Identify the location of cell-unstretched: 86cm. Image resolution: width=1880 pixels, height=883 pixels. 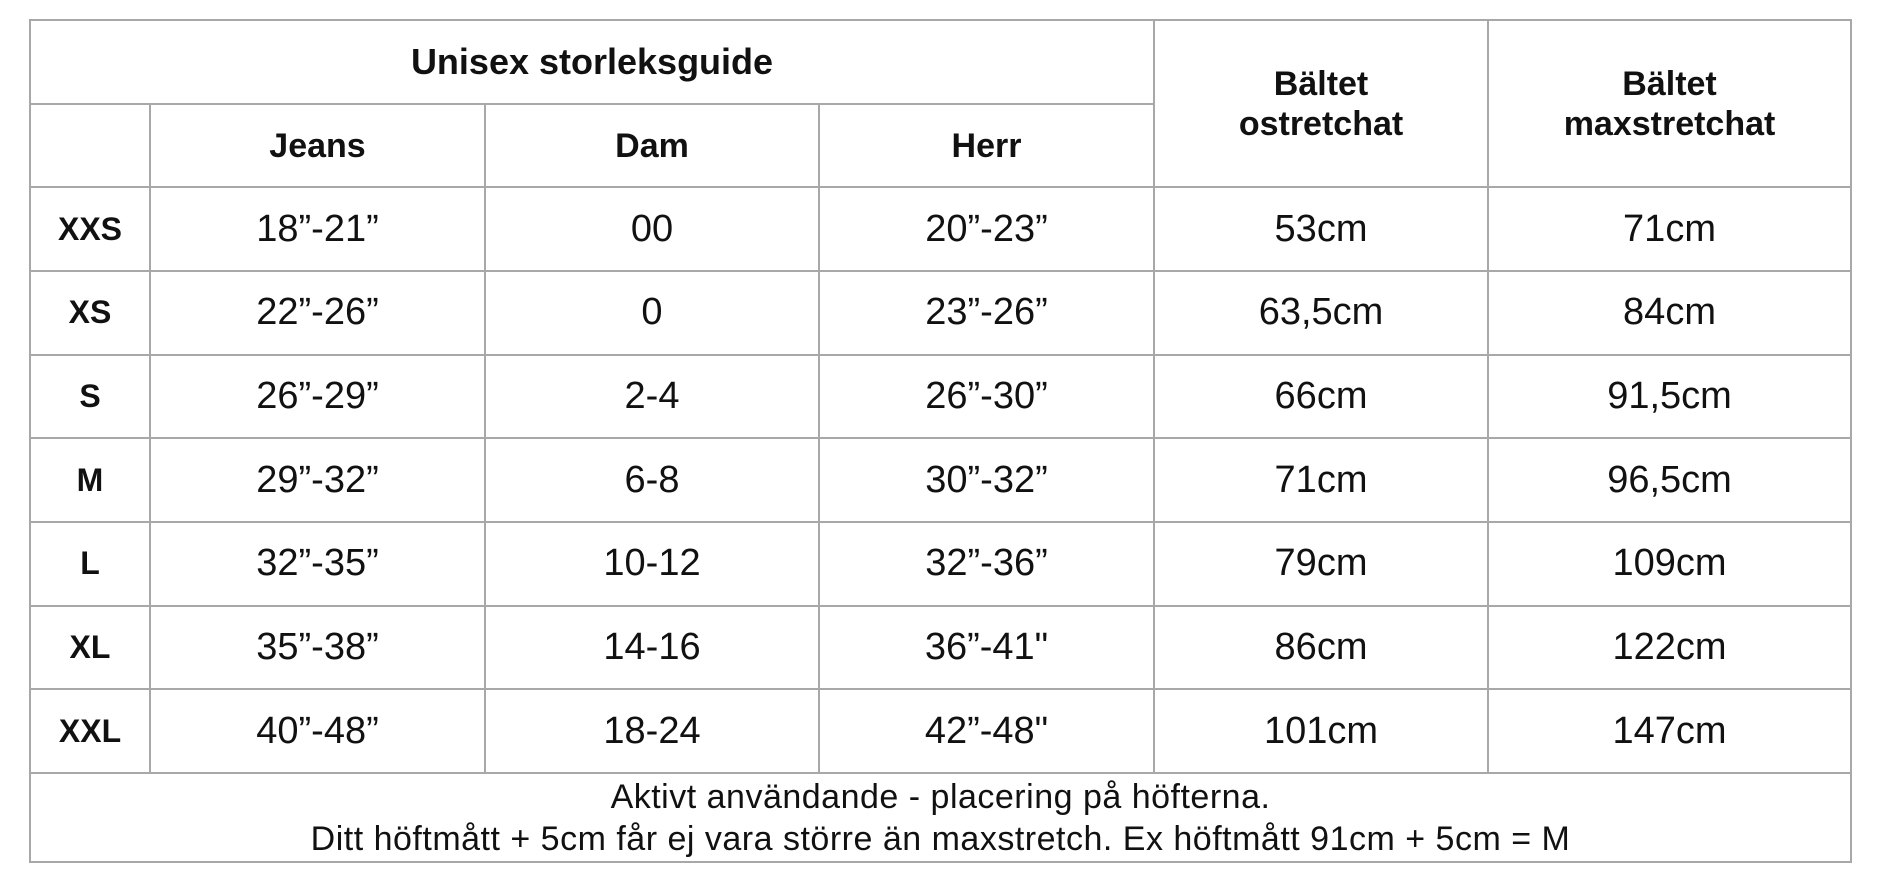
(1321, 647).